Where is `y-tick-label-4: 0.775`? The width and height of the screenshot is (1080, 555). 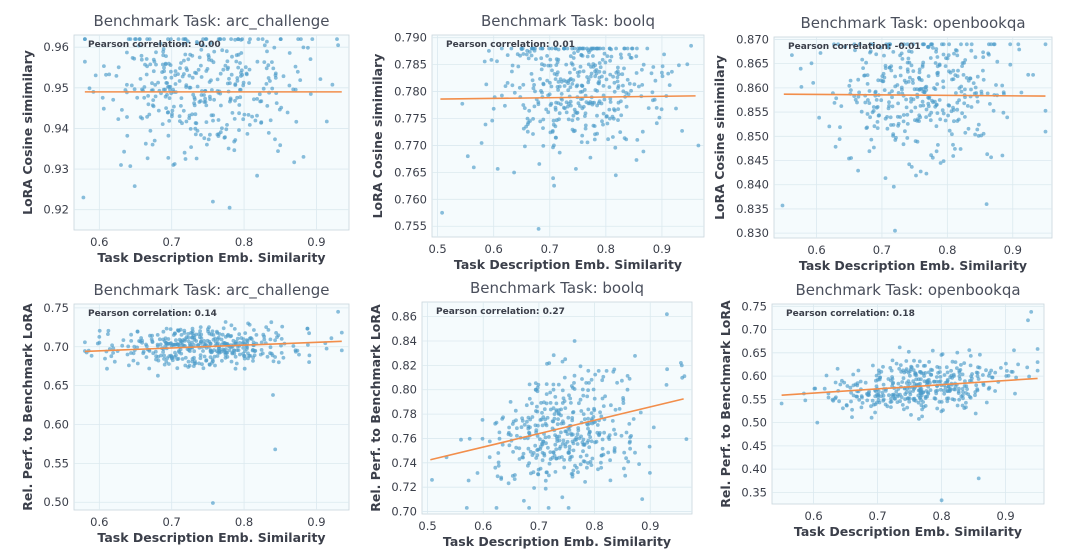 y-tick-label-4: 0.775 is located at coordinates (410, 118).